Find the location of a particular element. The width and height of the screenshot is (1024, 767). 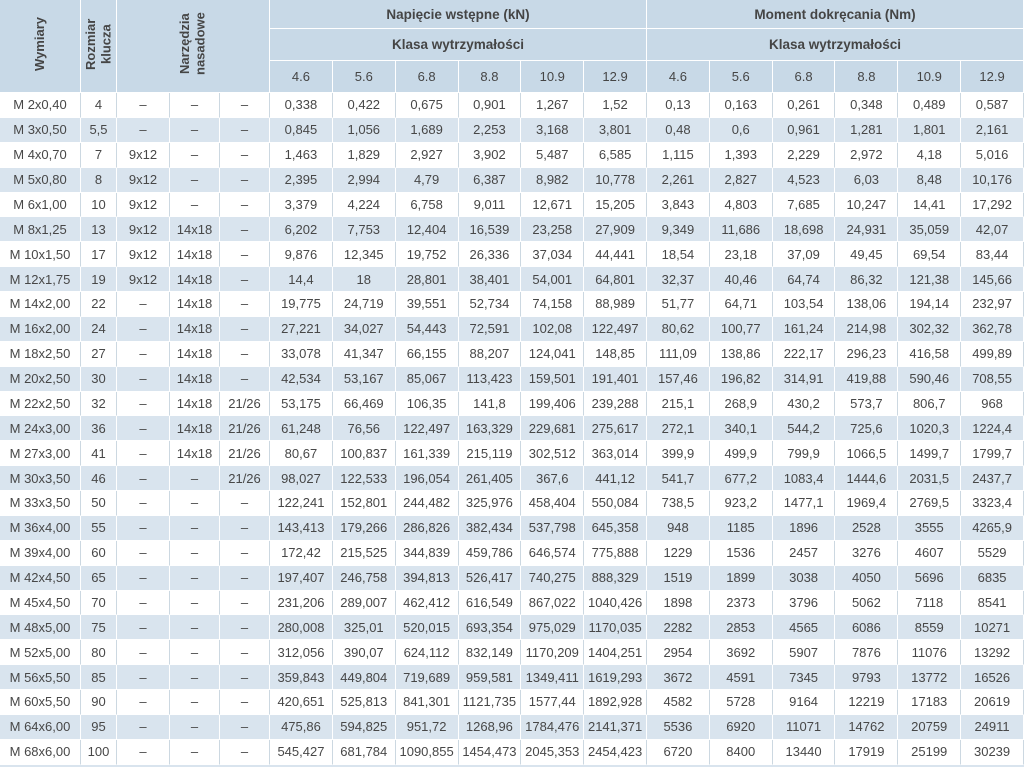

cell-napiecie-wstepne: 363,014 is located at coordinates (615, 454).